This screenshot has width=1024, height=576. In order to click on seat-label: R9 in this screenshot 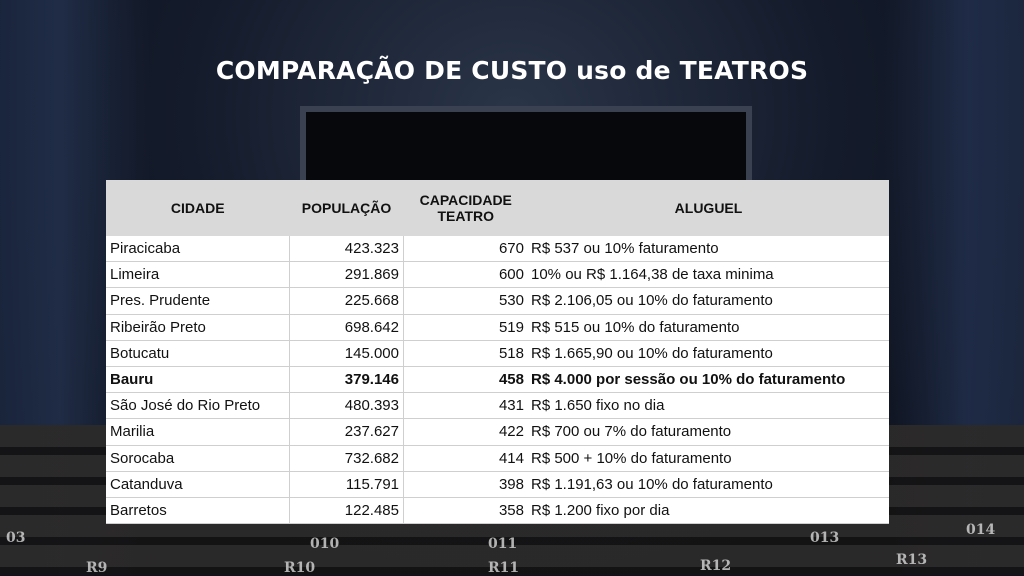, I will do `click(97, 568)`.